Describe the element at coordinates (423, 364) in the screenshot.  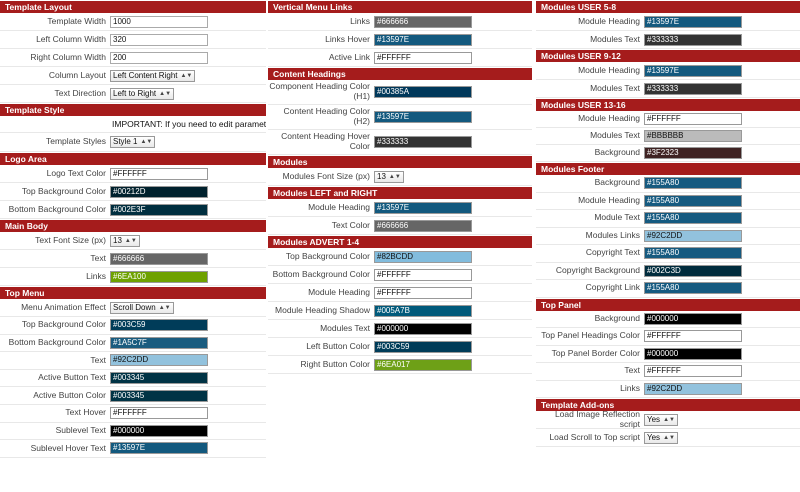
I see `color-field: #6EA017` at that location.